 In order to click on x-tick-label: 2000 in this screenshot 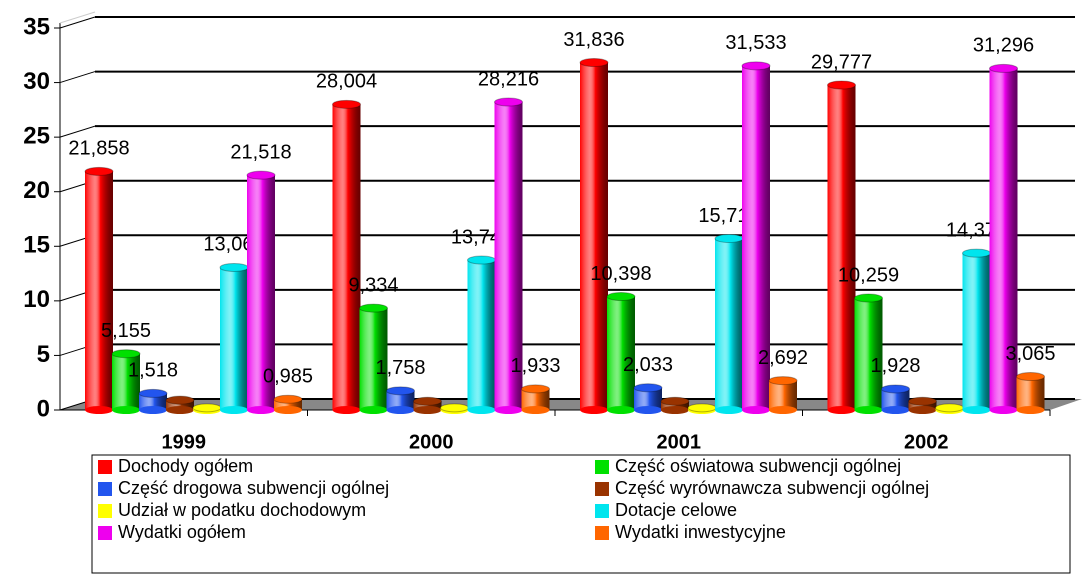, I will do `click(431, 442)`.